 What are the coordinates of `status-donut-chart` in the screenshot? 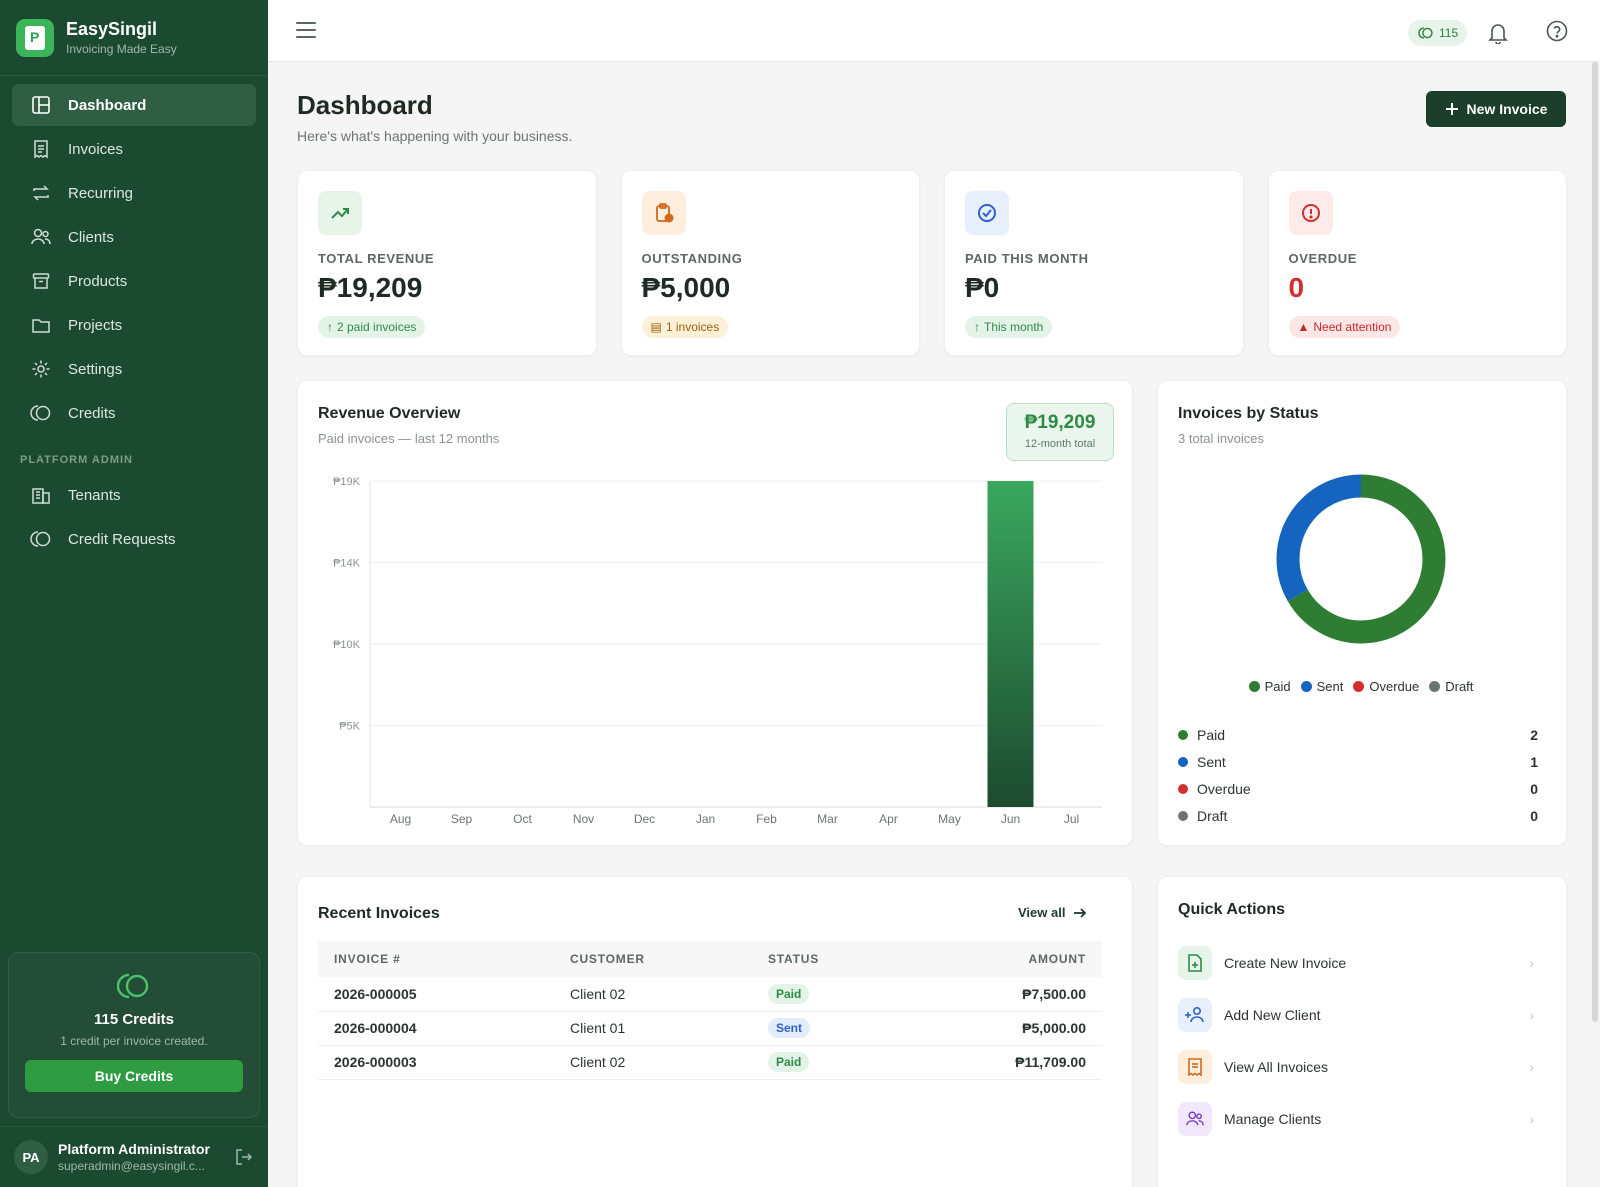 It's located at (1361, 559).